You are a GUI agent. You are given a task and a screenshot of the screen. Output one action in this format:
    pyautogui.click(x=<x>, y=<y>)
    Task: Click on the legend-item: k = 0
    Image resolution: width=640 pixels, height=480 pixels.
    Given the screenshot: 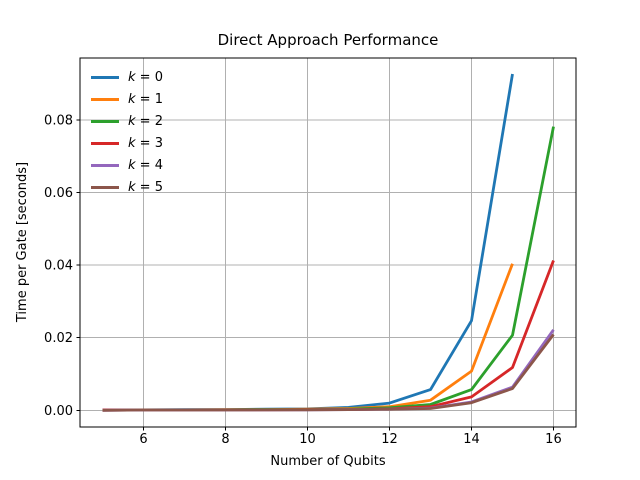 What is the action you would take?
    pyautogui.click(x=127, y=77)
    